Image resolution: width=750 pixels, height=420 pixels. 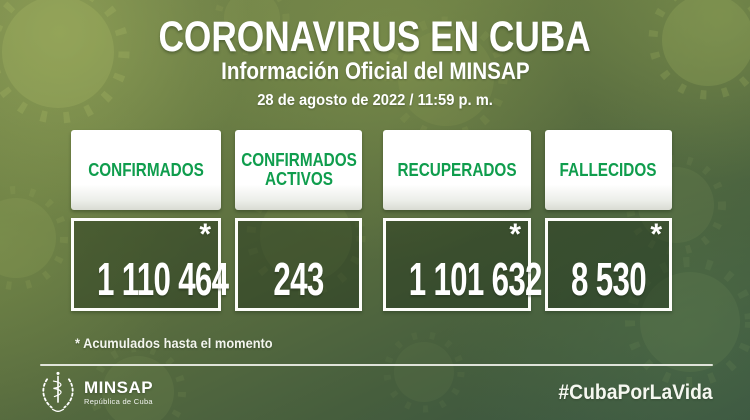 I want to click on stat-value: 1 101 632, so click(x=475, y=279).